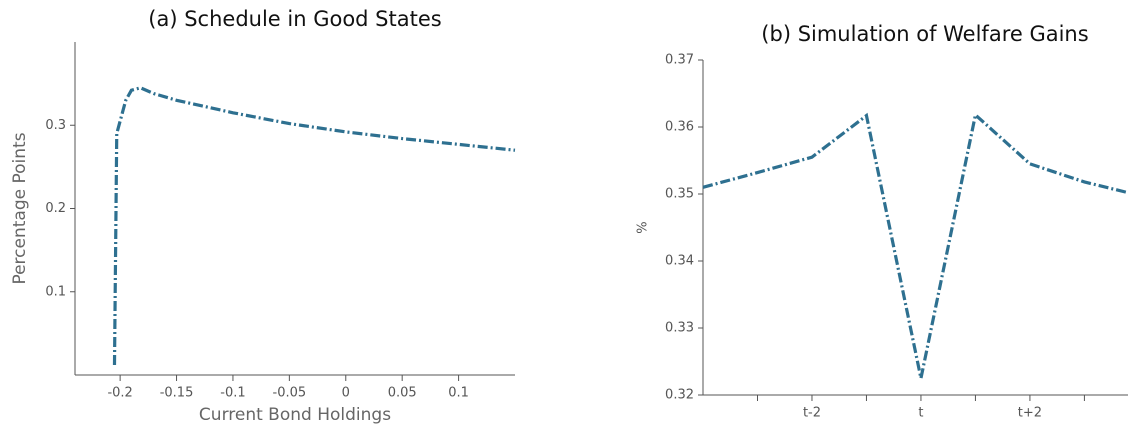 The width and height of the screenshot is (1141, 430). What do you see at coordinates (1030, 413) in the screenshot?
I see `x-tick-label: t+2` at bounding box center [1030, 413].